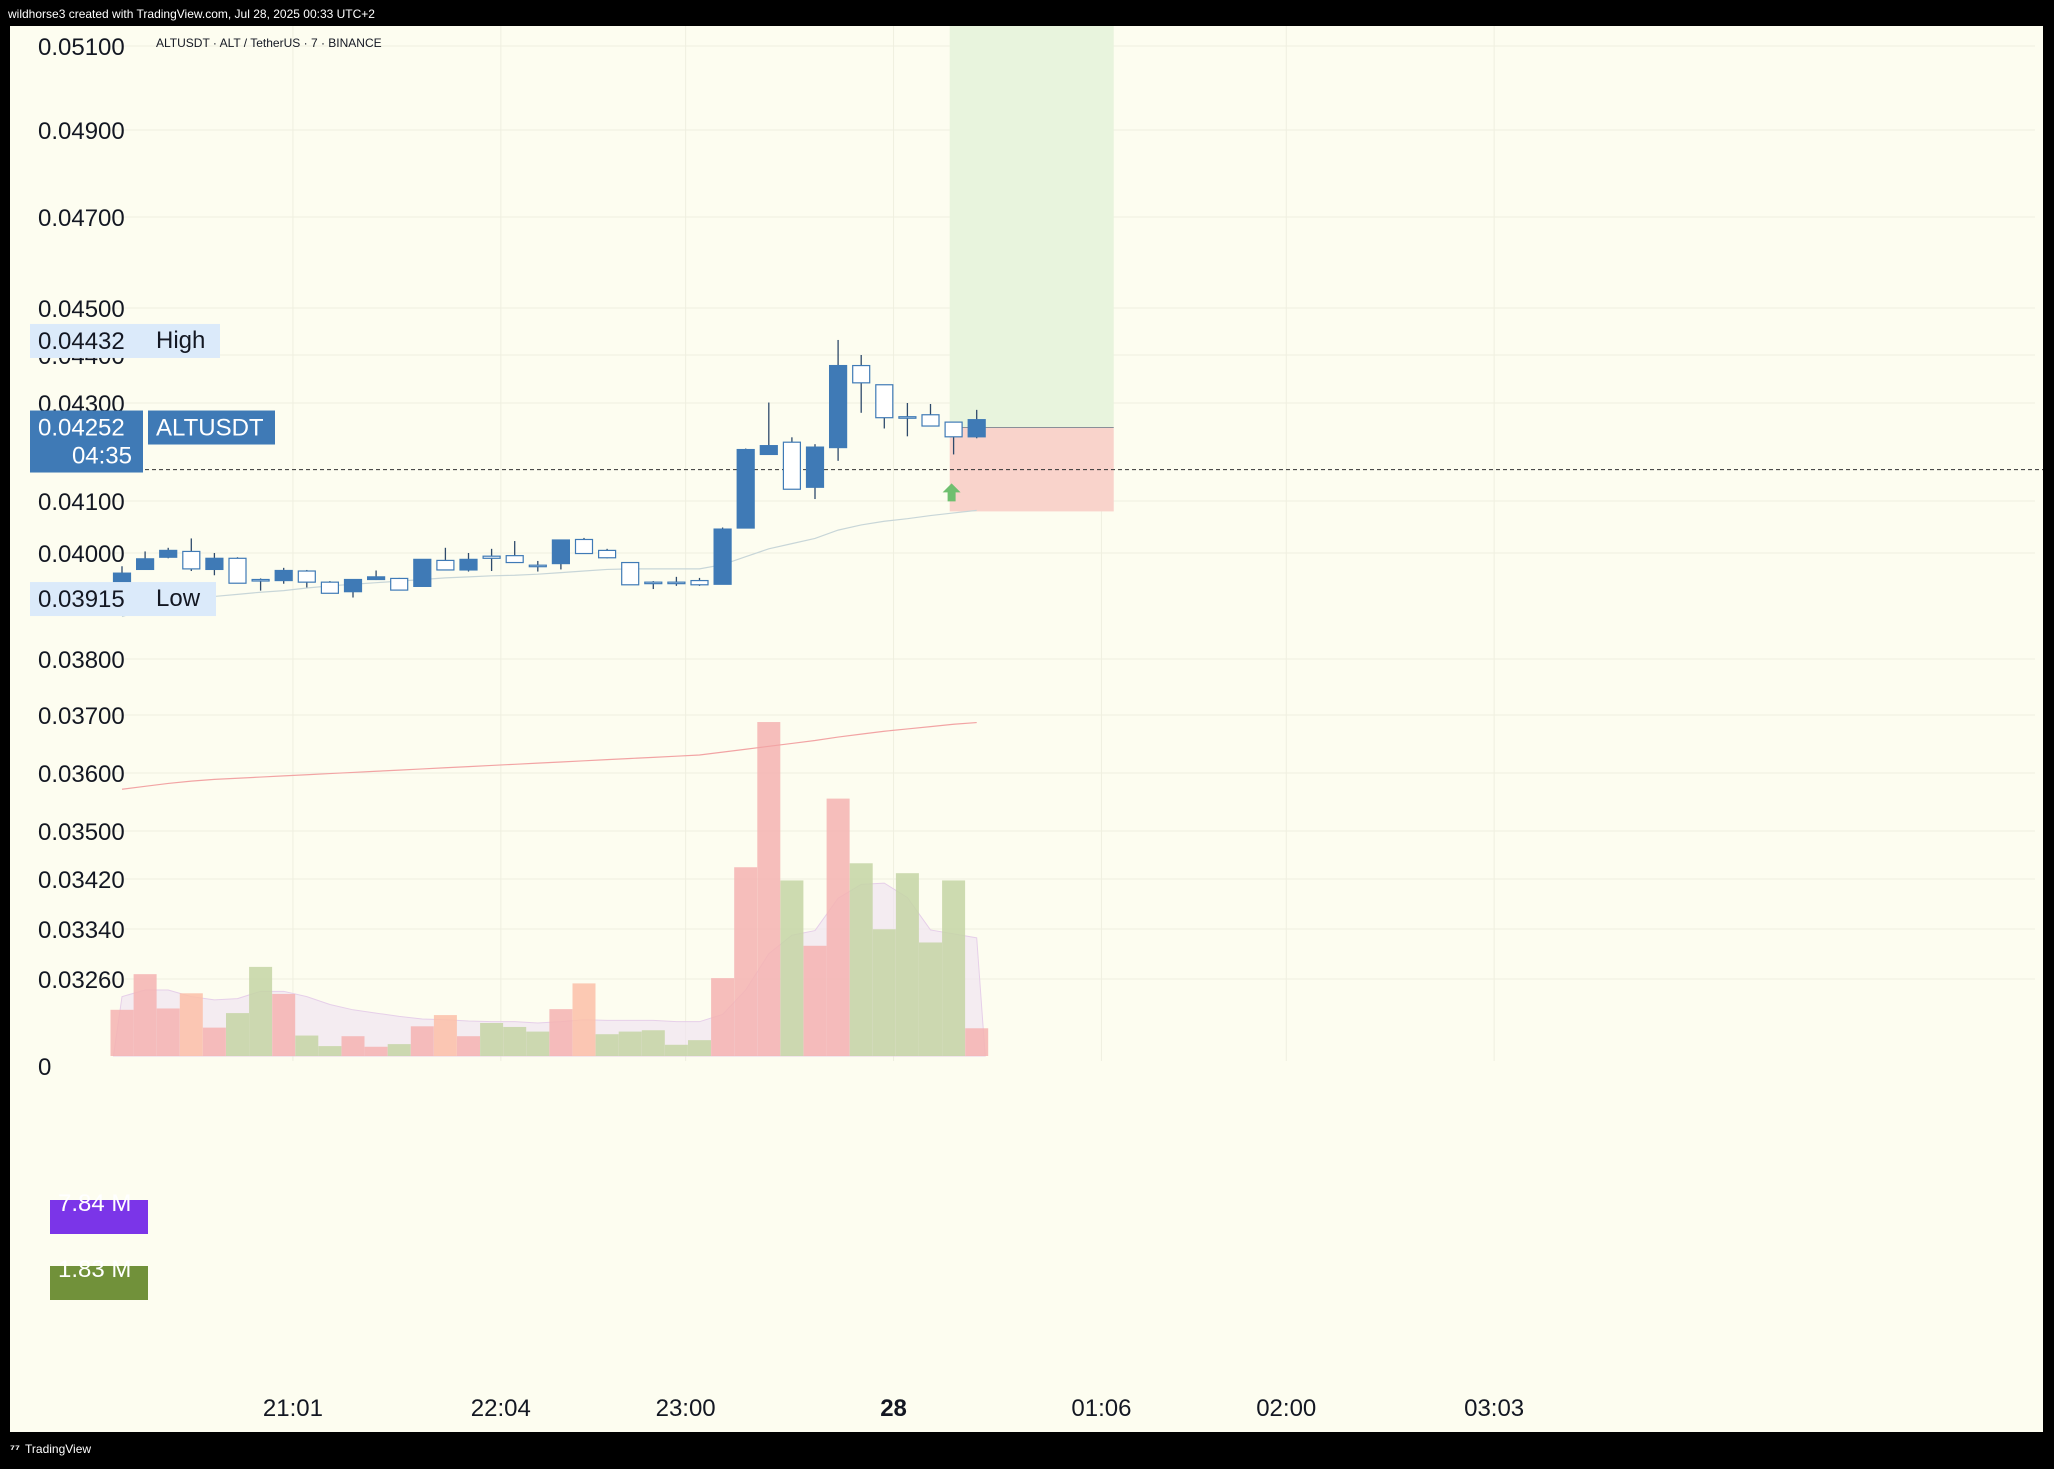  Describe the element at coordinates (549, 563) in the screenshot. I see `ma-short-line` at that location.